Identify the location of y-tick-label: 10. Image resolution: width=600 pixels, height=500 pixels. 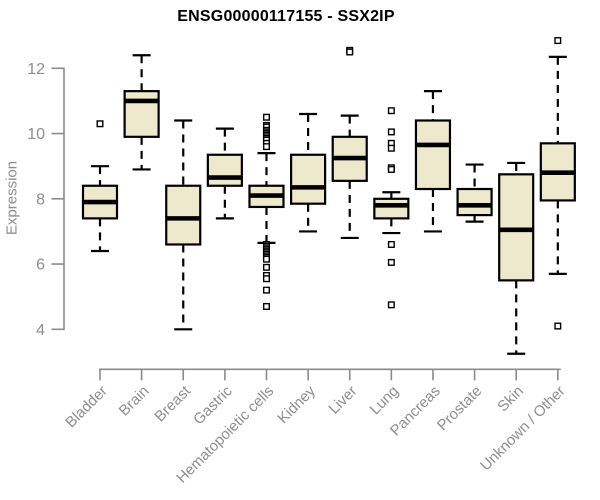
(36, 134).